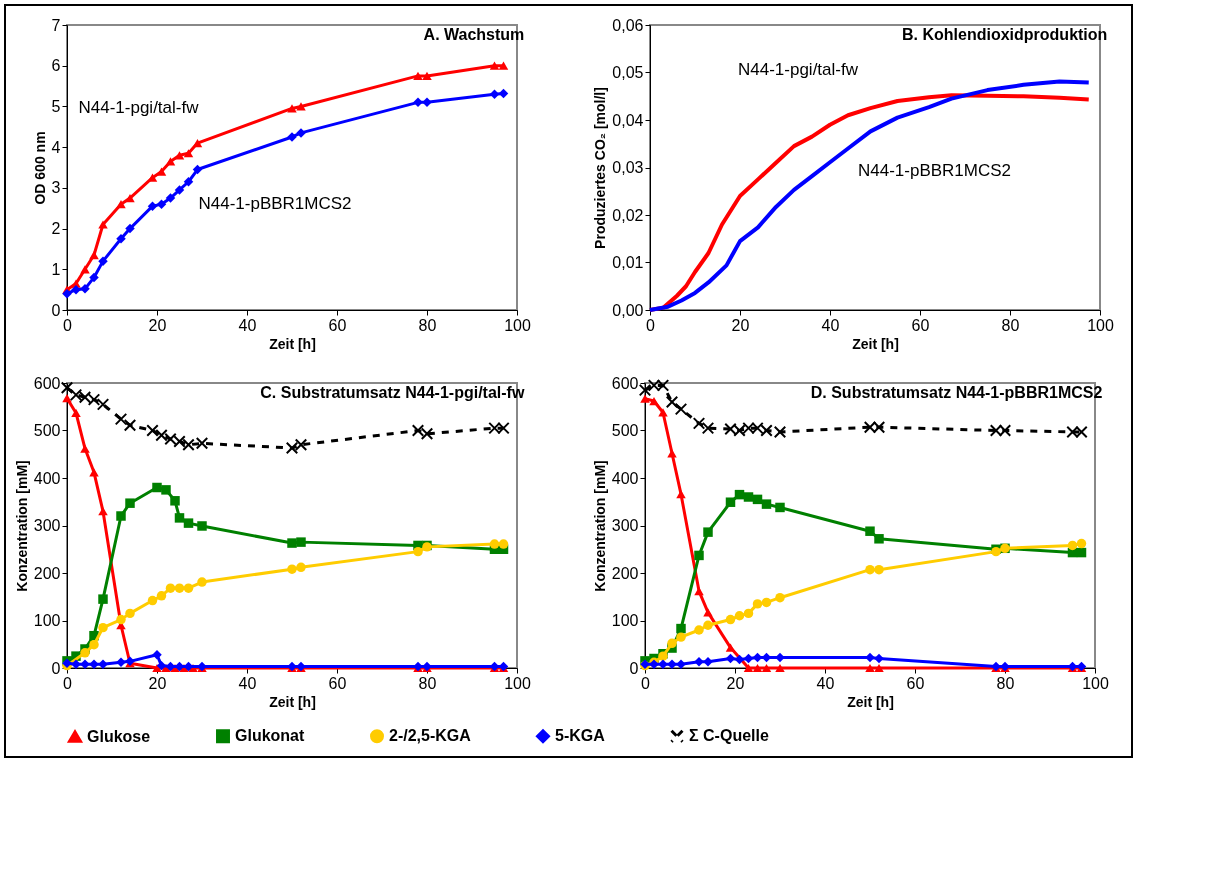 The height and width of the screenshot is (879, 1221). What do you see at coordinates (628, 25) in the screenshot?
I see `y-tick-label: 0,06` at bounding box center [628, 25].